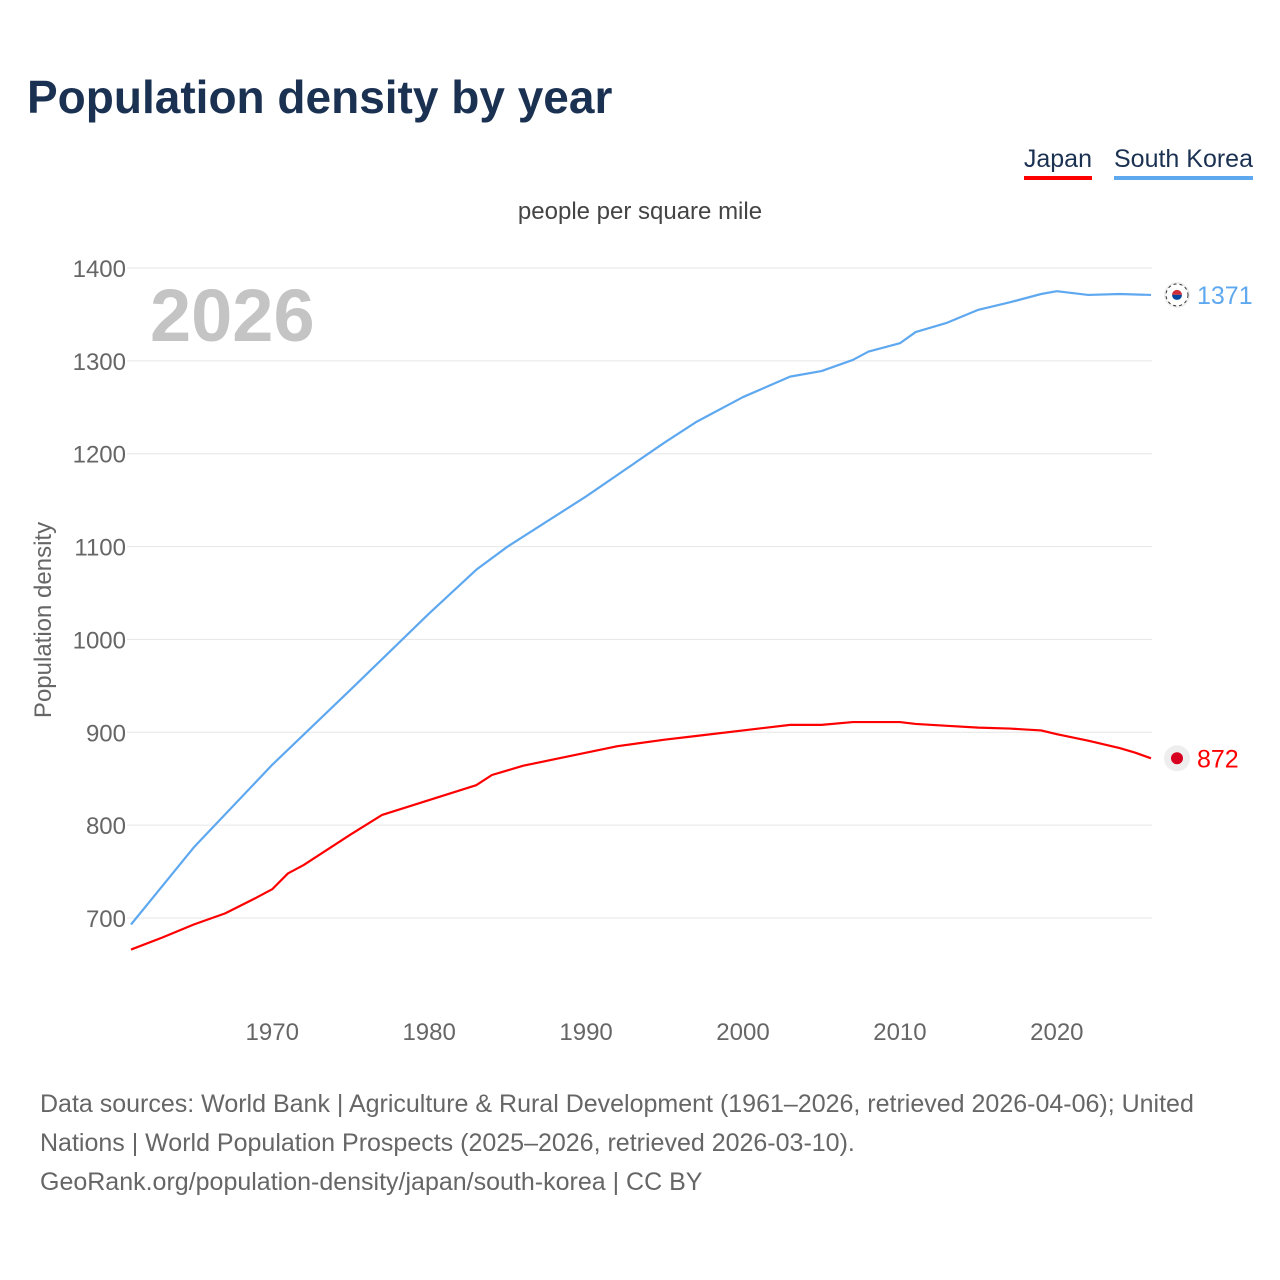  Describe the element at coordinates (1225, 296) in the screenshot. I see `end-value-label: 1371` at that location.